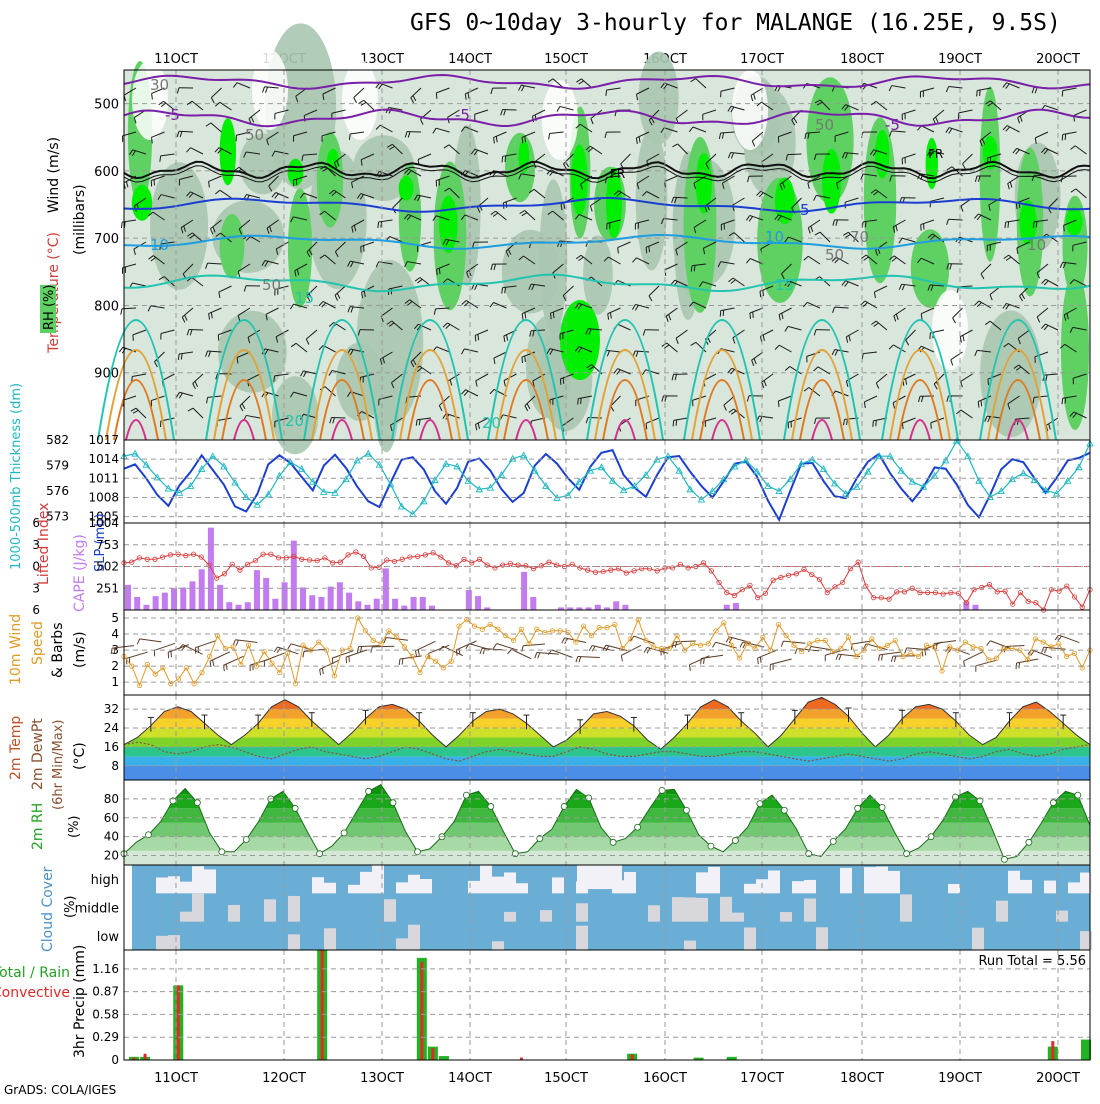 This screenshot has width=1100, height=1104. Describe the element at coordinates (176, 1078) in the screenshot. I see `date-label-bottom: 11OCT` at that location.